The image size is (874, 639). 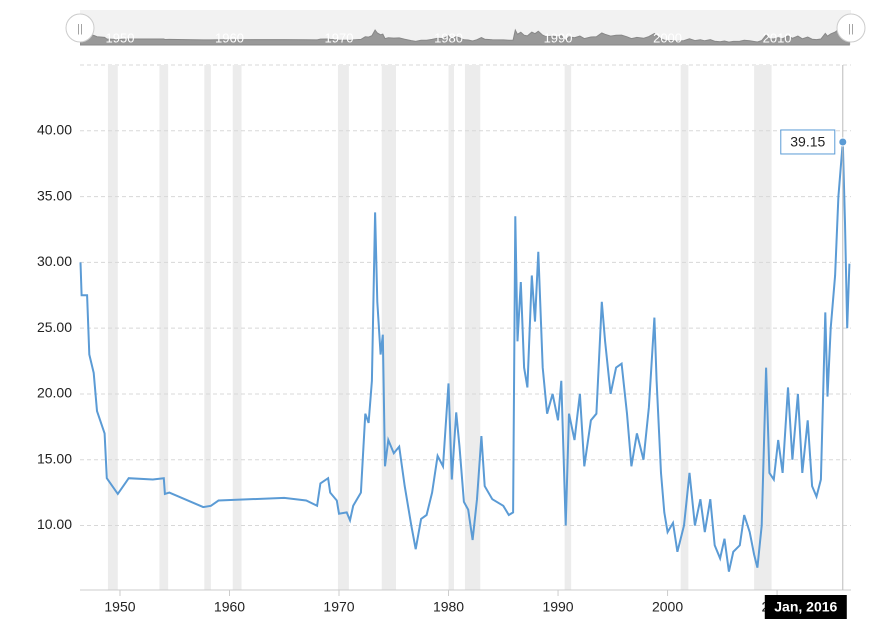 I want to click on navigator: 1950 1960 1970 1980 1990 2000 2010, so click(x=464, y=36).